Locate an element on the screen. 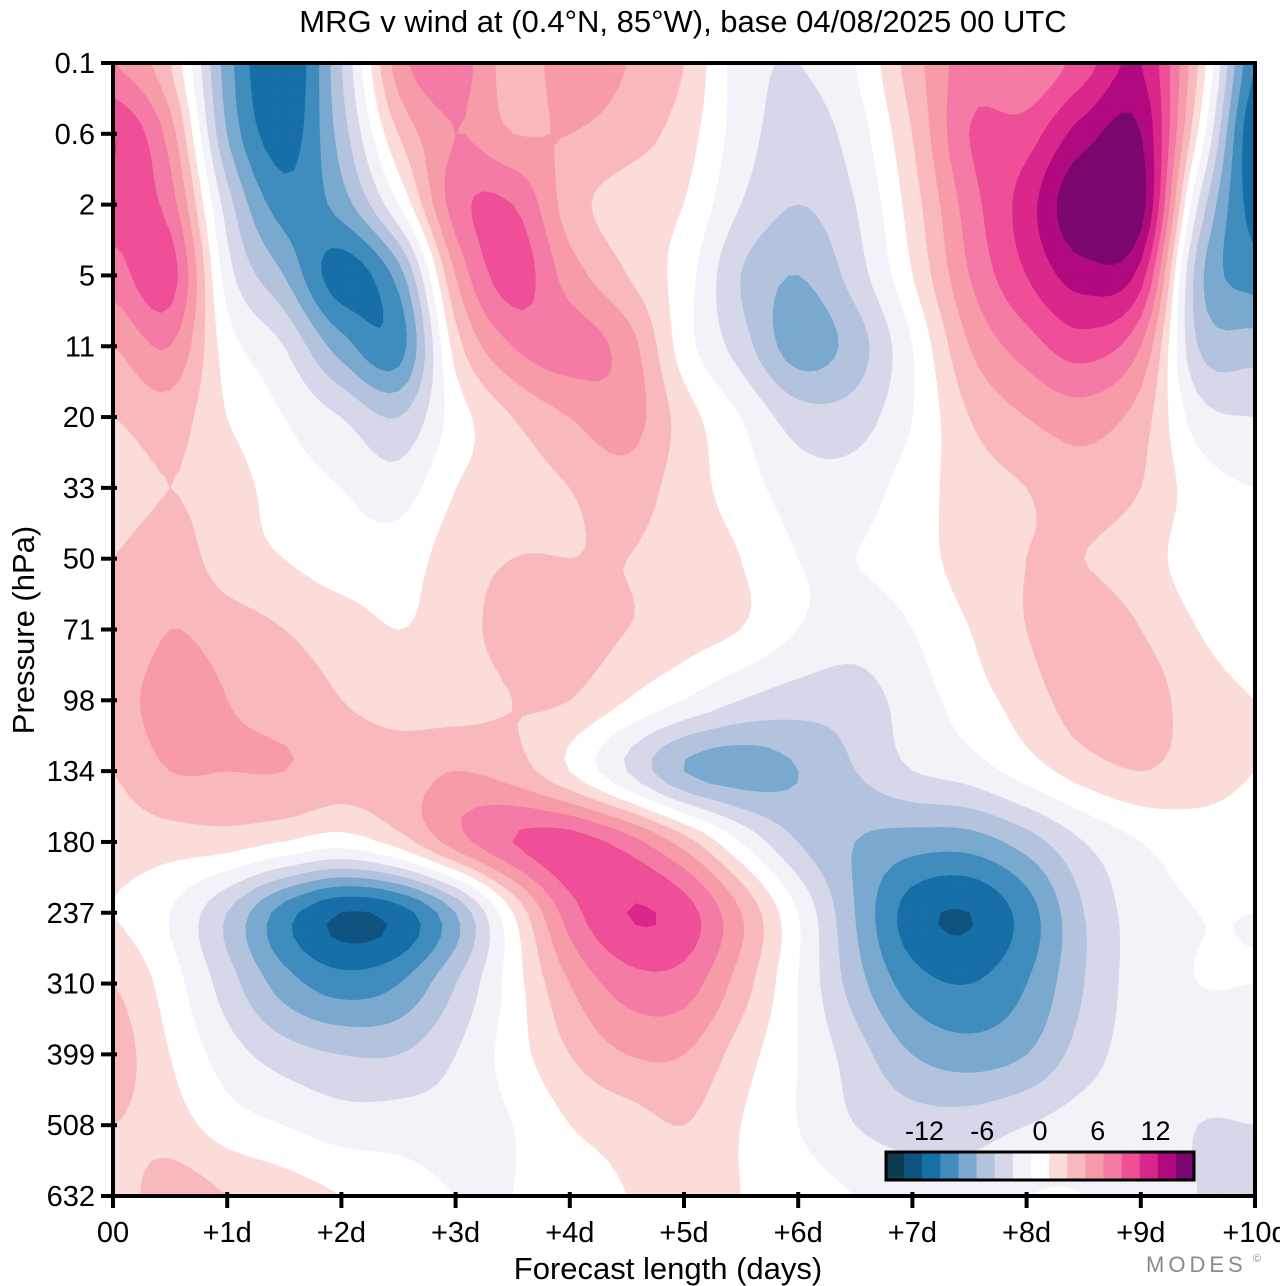 This screenshot has width=1280, height=1286. x-tick-label: +8d is located at coordinates (1026, 1233).